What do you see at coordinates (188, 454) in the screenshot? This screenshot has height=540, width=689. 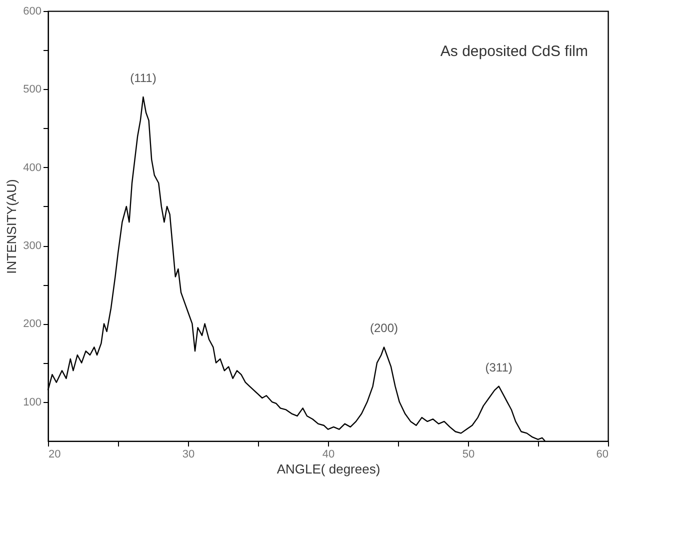 I see `x-tick-label: 30` at bounding box center [188, 454].